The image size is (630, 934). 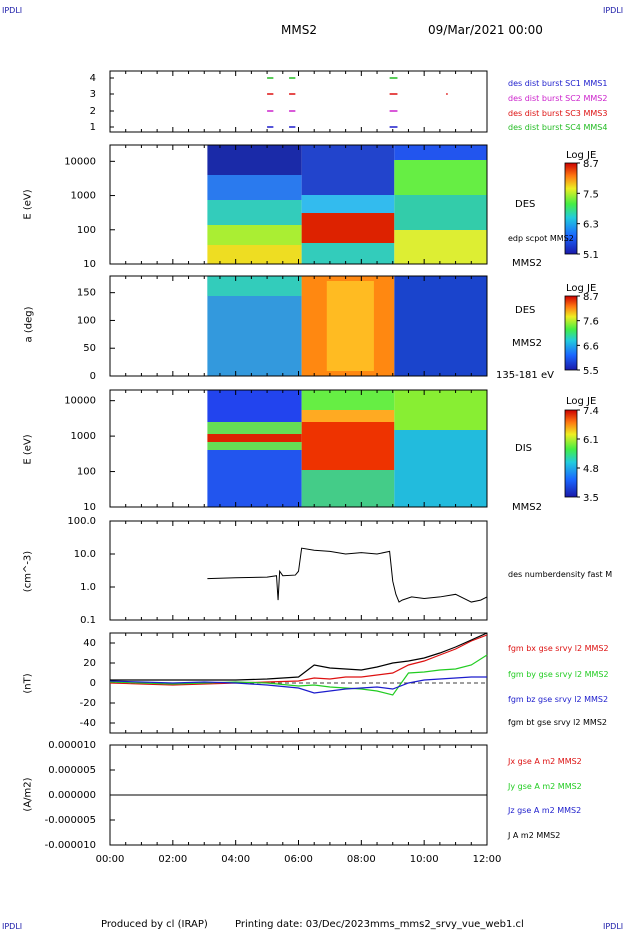 What do you see at coordinates (424, 859) in the screenshot?
I see `x-tick-label: 10:00` at bounding box center [424, 859].